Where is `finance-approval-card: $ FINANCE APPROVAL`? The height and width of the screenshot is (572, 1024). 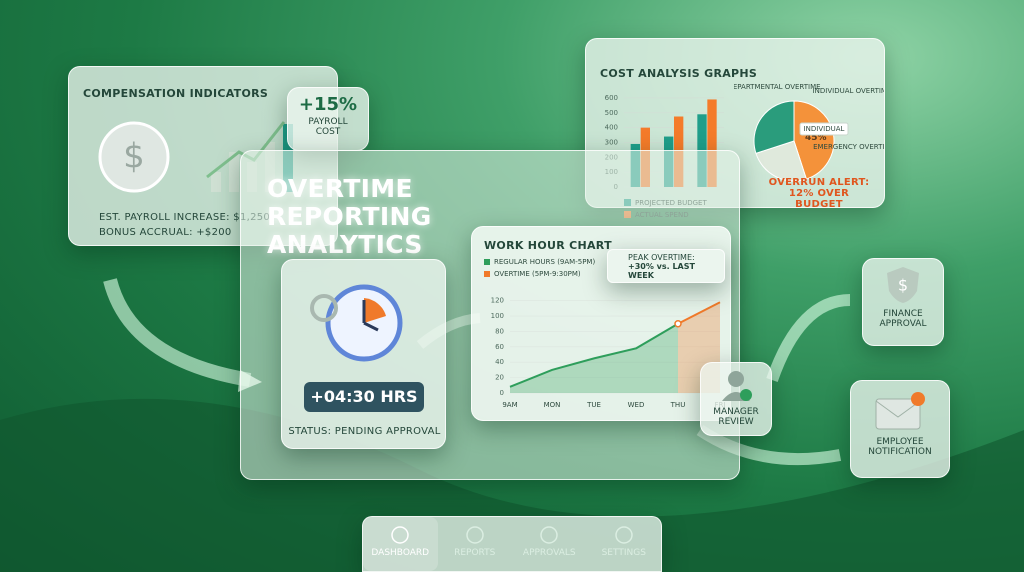 finance-approval-card: $ FINANCE APPROVAL is located at coordinates (903, 302).